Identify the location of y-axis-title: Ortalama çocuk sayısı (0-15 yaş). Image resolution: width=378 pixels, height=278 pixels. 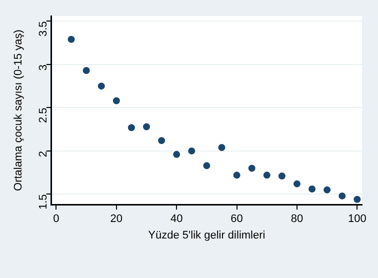
(18, 110).